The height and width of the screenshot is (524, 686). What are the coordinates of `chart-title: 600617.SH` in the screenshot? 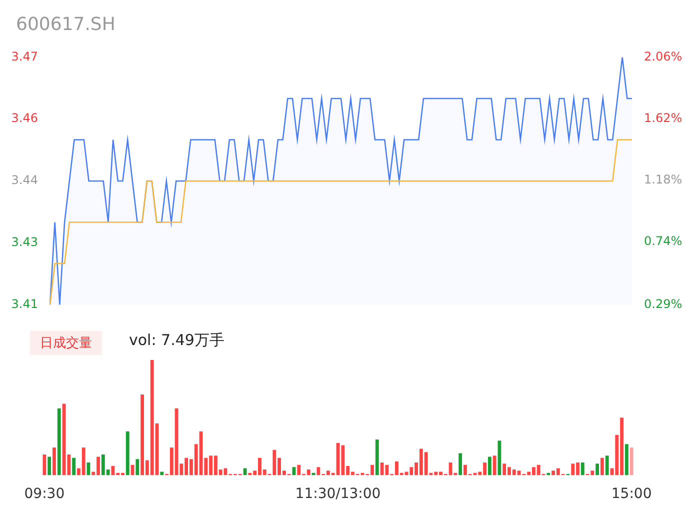 It's located at (66, 24).